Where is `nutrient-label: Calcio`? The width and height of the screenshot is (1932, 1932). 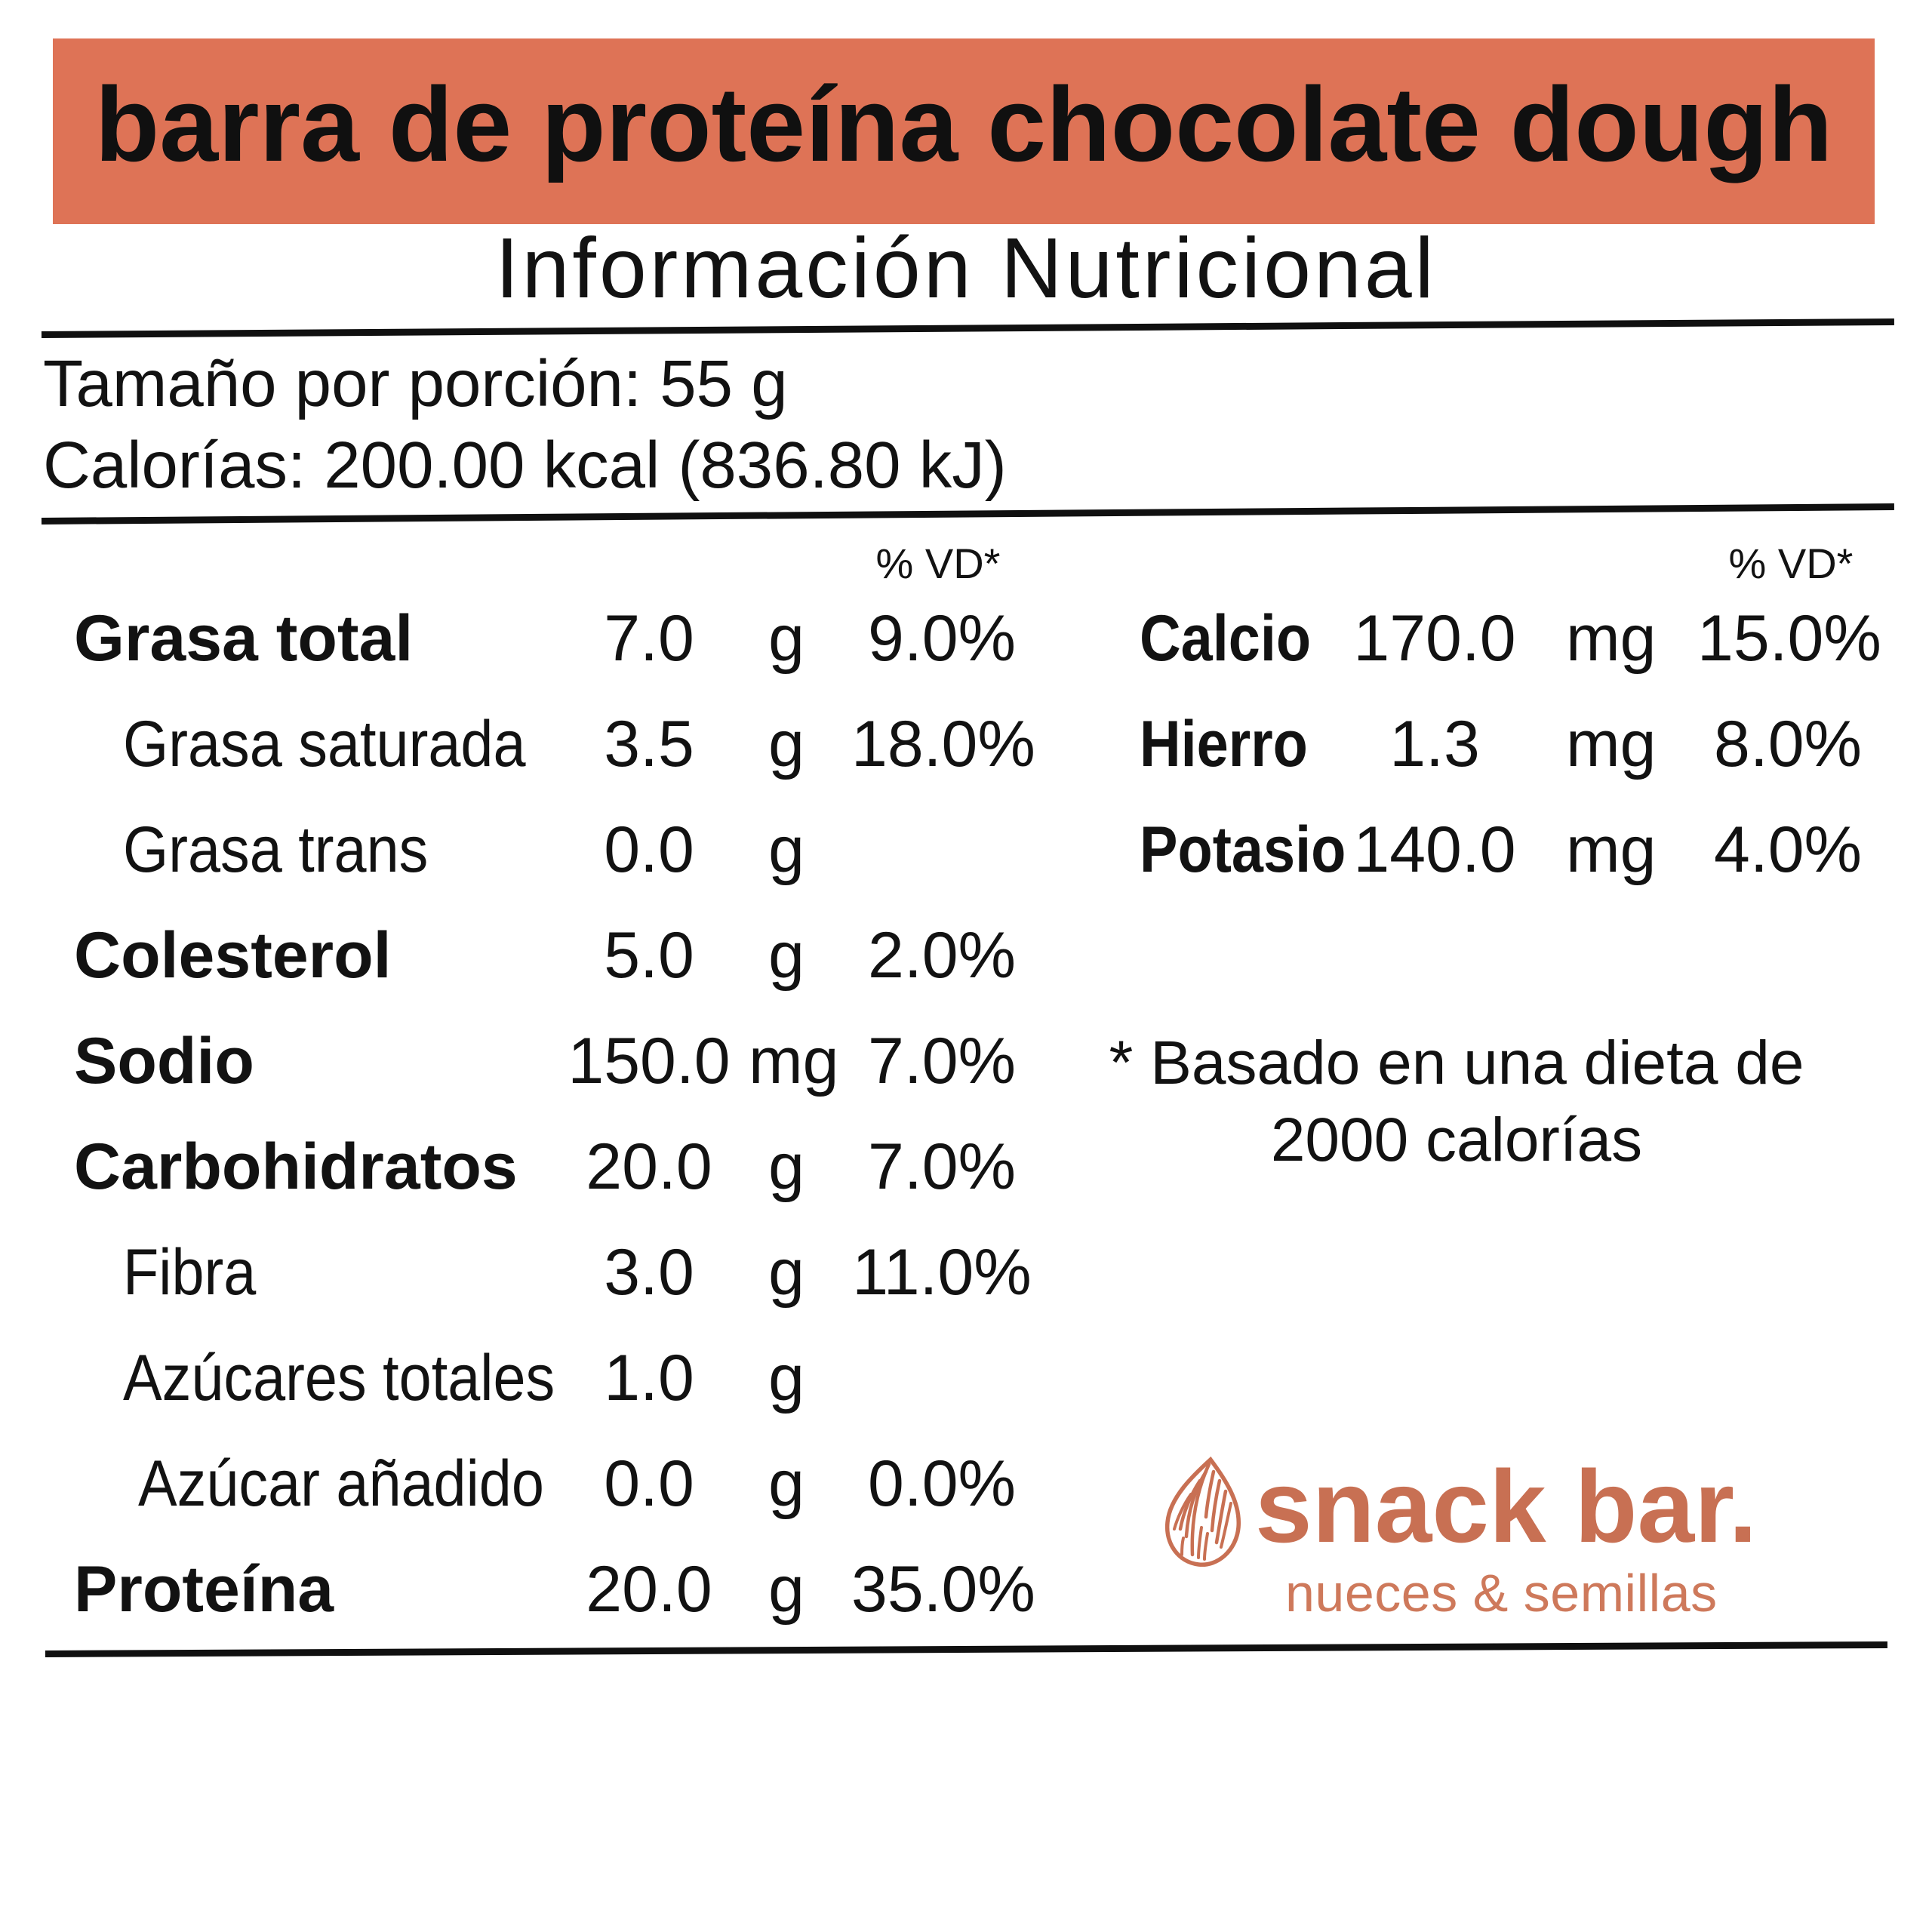 nutrient-label: Calcio is located at coordinates (1226, 638).